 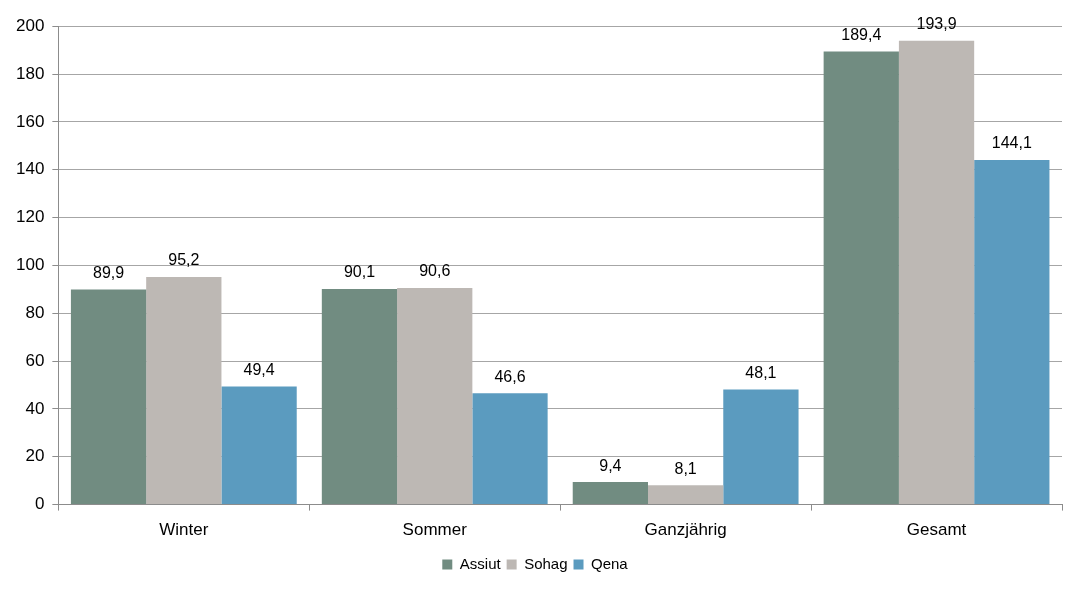 What do you see at coordinates (1011, 143) in the screenshot?
I see `data-label: 144,1` at bounding box center [1011, 143].